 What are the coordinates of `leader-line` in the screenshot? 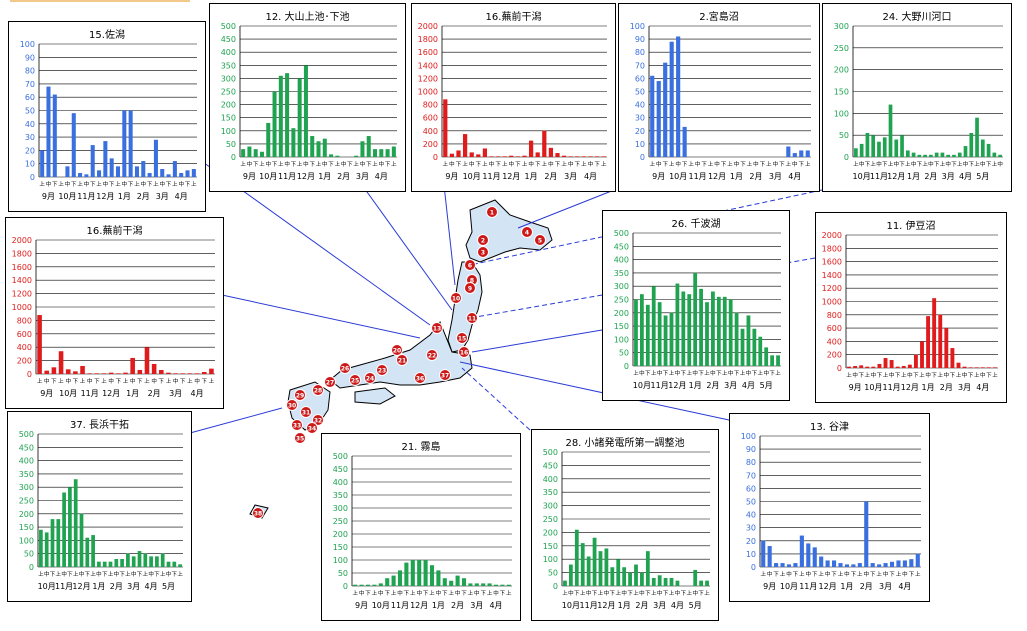 It's located at (594, 391).